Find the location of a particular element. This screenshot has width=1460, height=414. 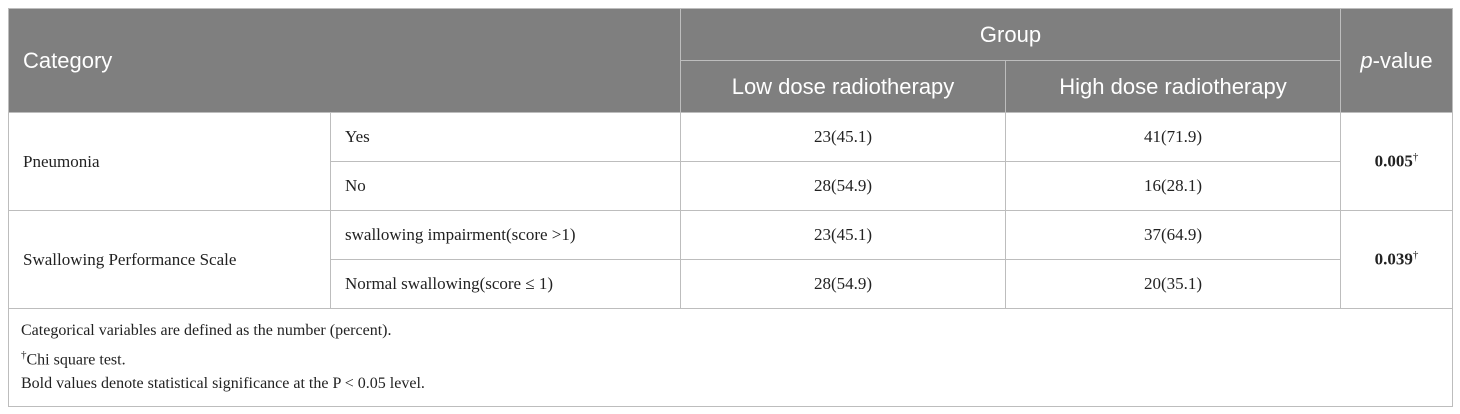

footnote: †Chi square test. is located at coordinates (730, 357).